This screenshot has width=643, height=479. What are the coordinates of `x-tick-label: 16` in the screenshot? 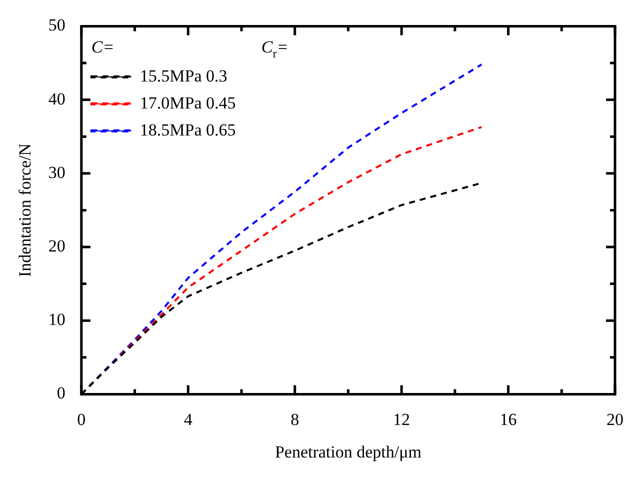 It's located at (508, 419).